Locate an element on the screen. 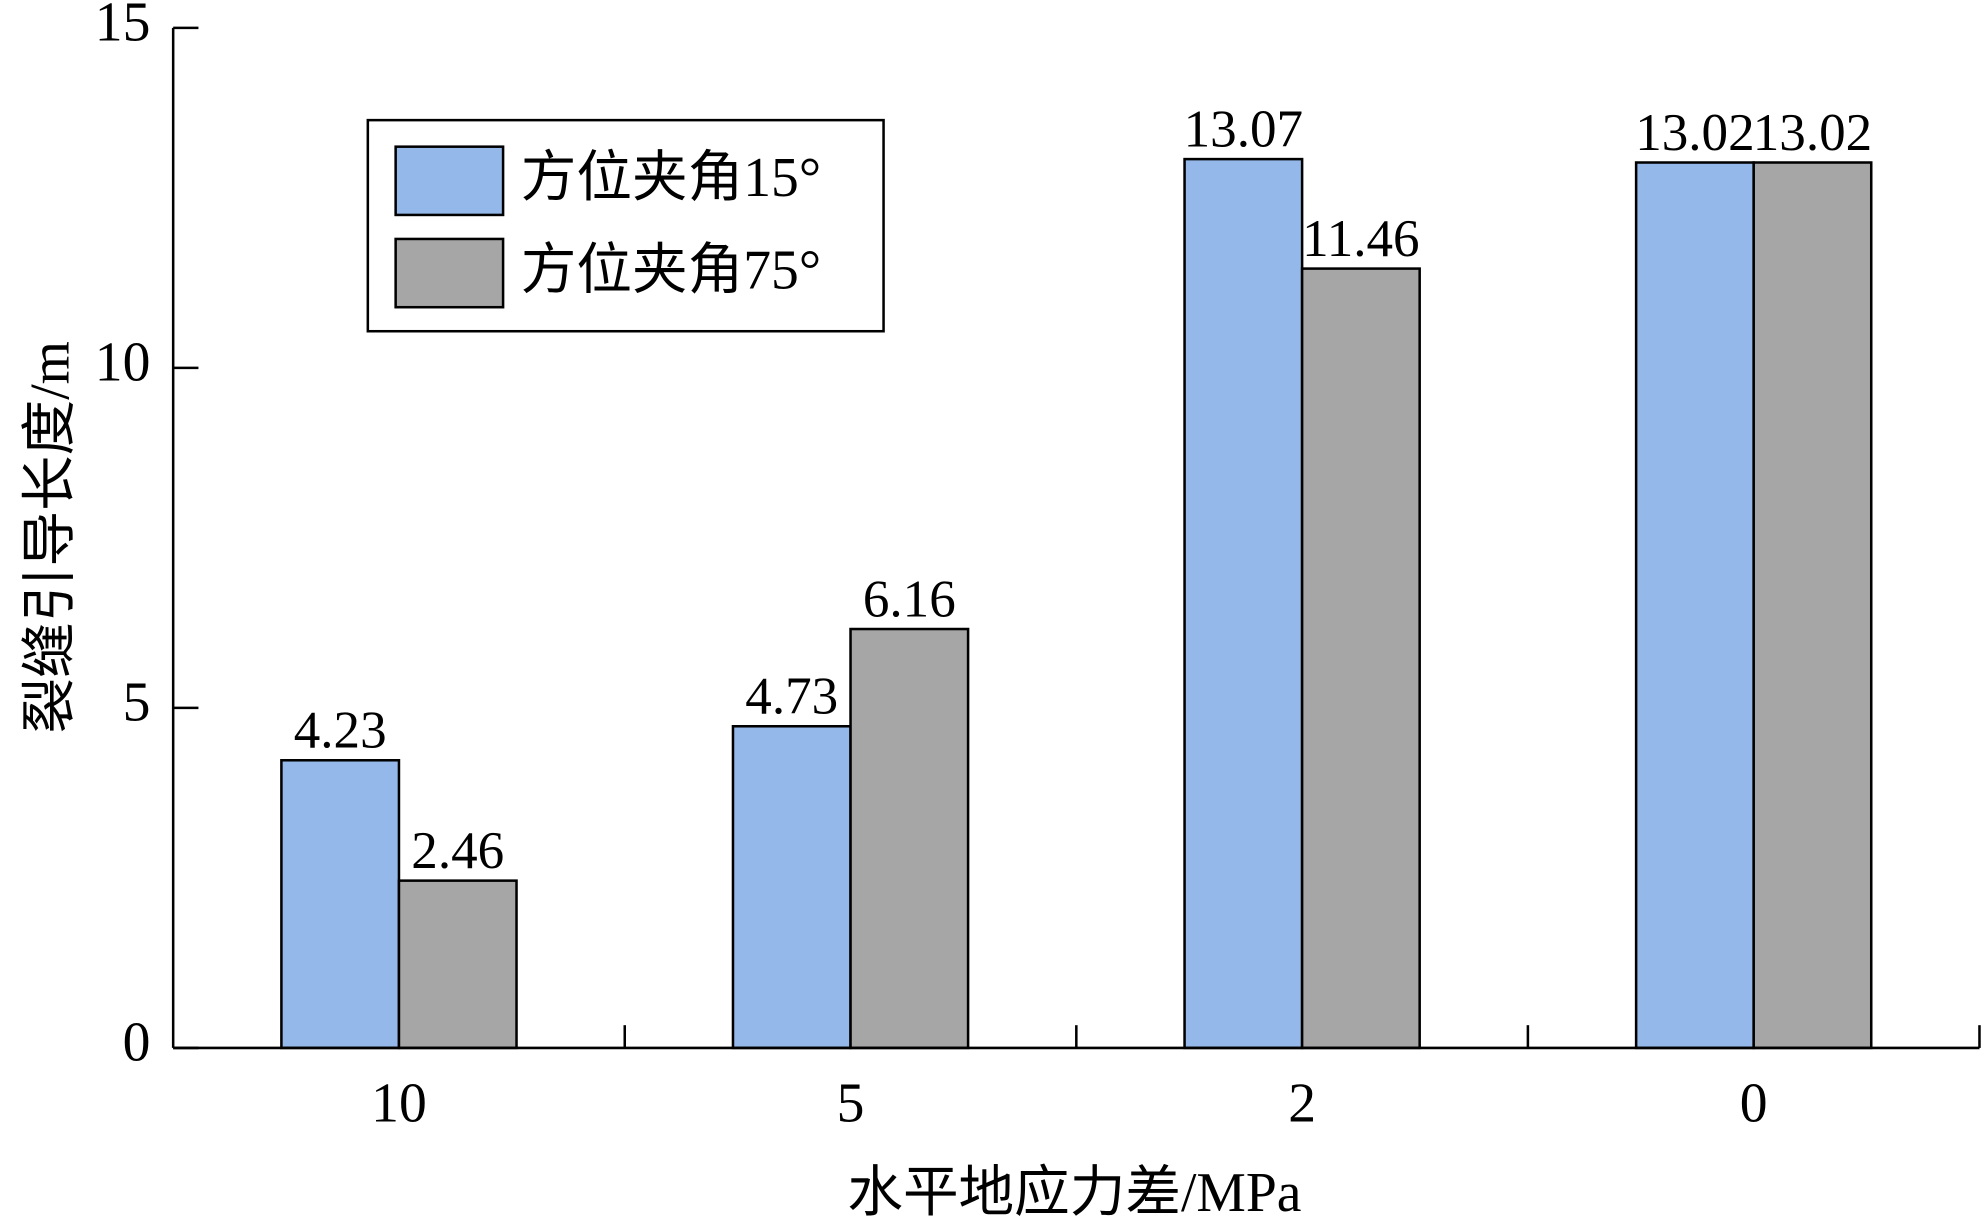 The width and height of the screenshot is (1982, 1230). y-tick-label: 10 is located at coordinates (123, 363).